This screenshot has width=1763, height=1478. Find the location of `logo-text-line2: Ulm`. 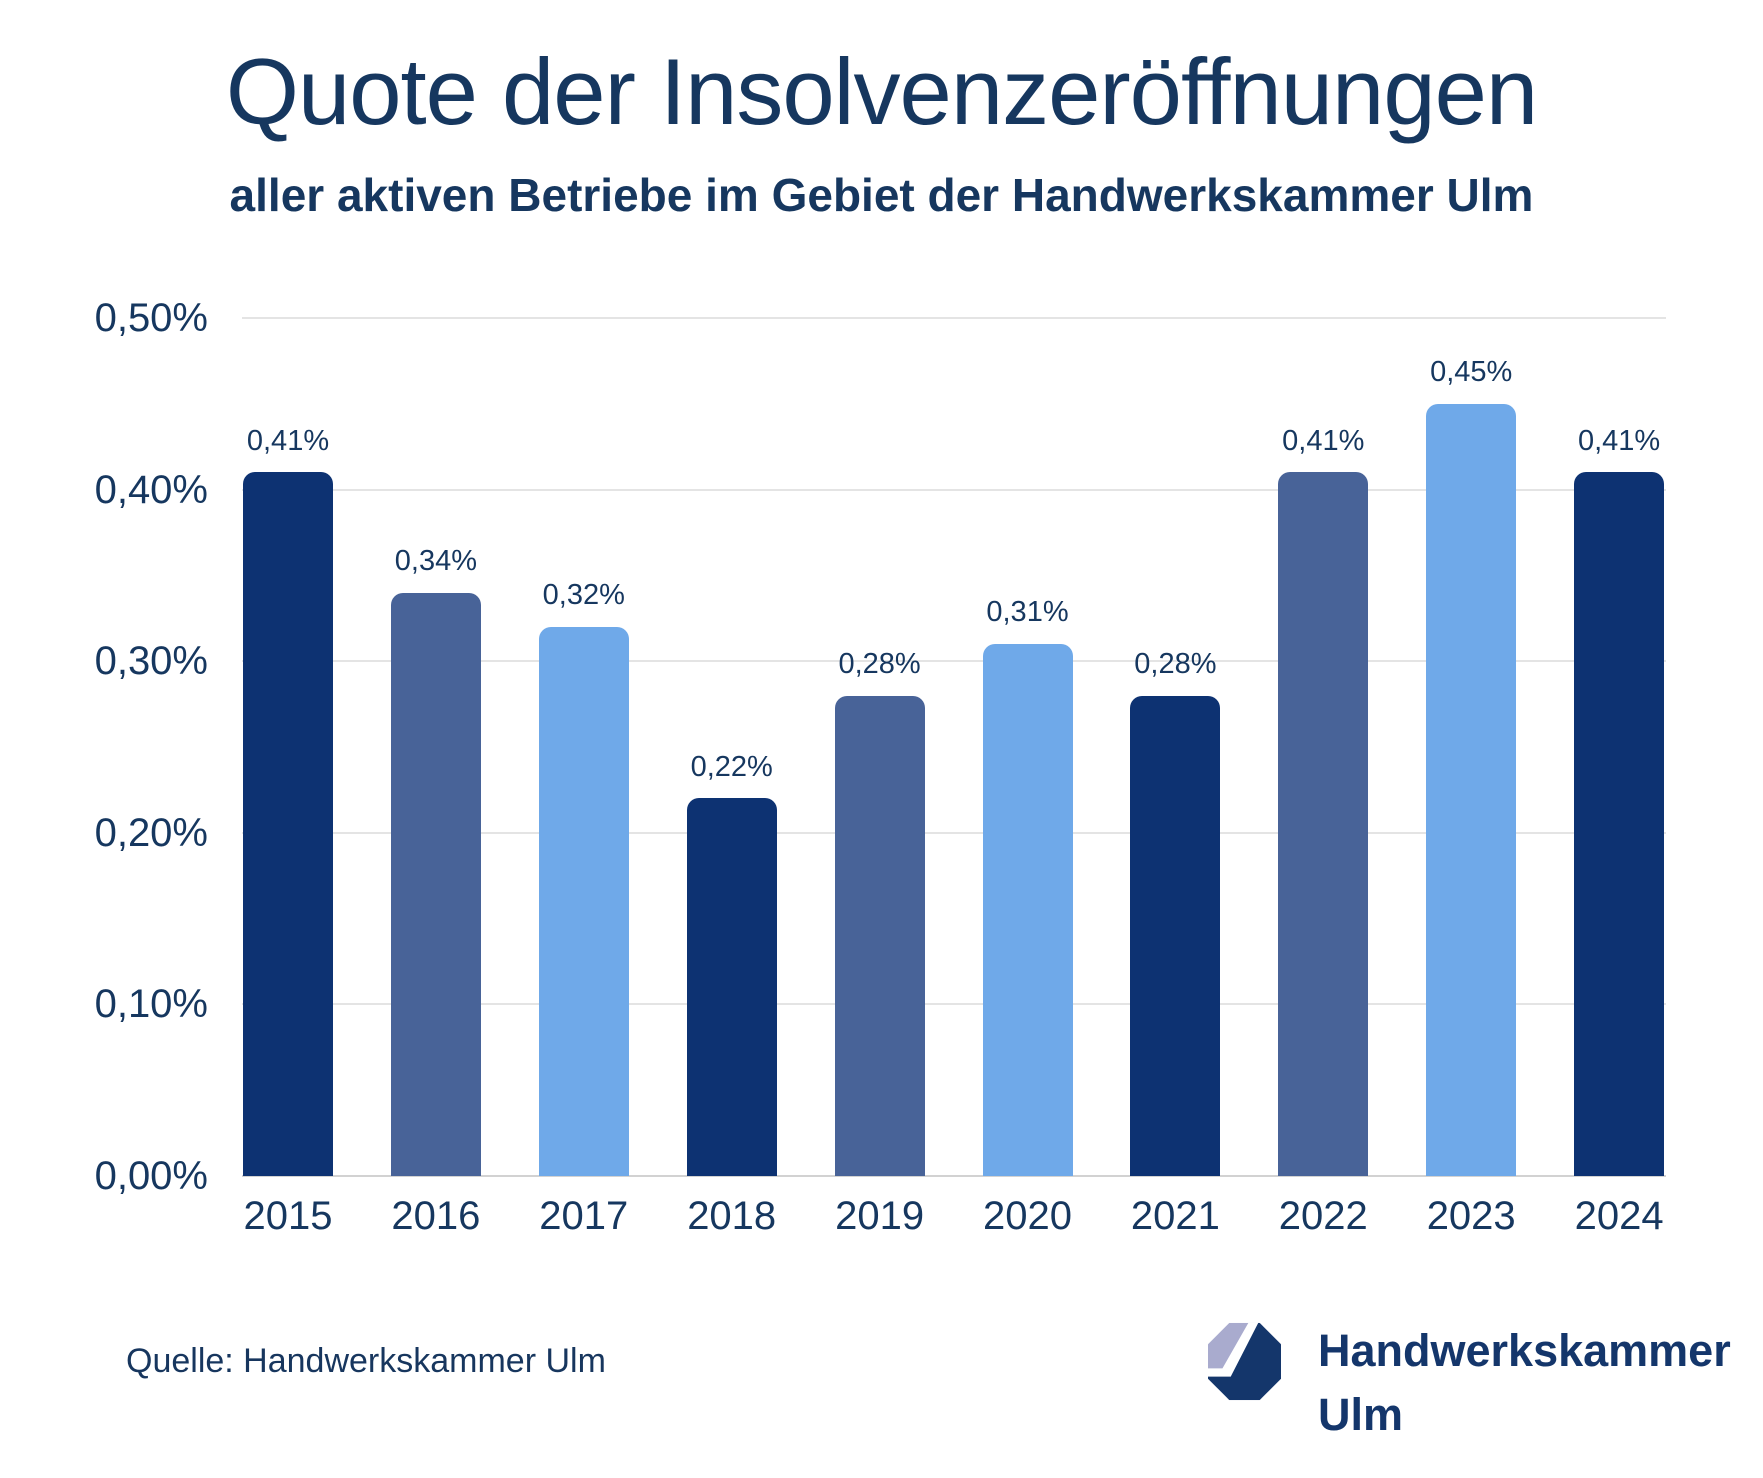

logo-text-line2: Ulm is located at coordinates (1361, 1414).